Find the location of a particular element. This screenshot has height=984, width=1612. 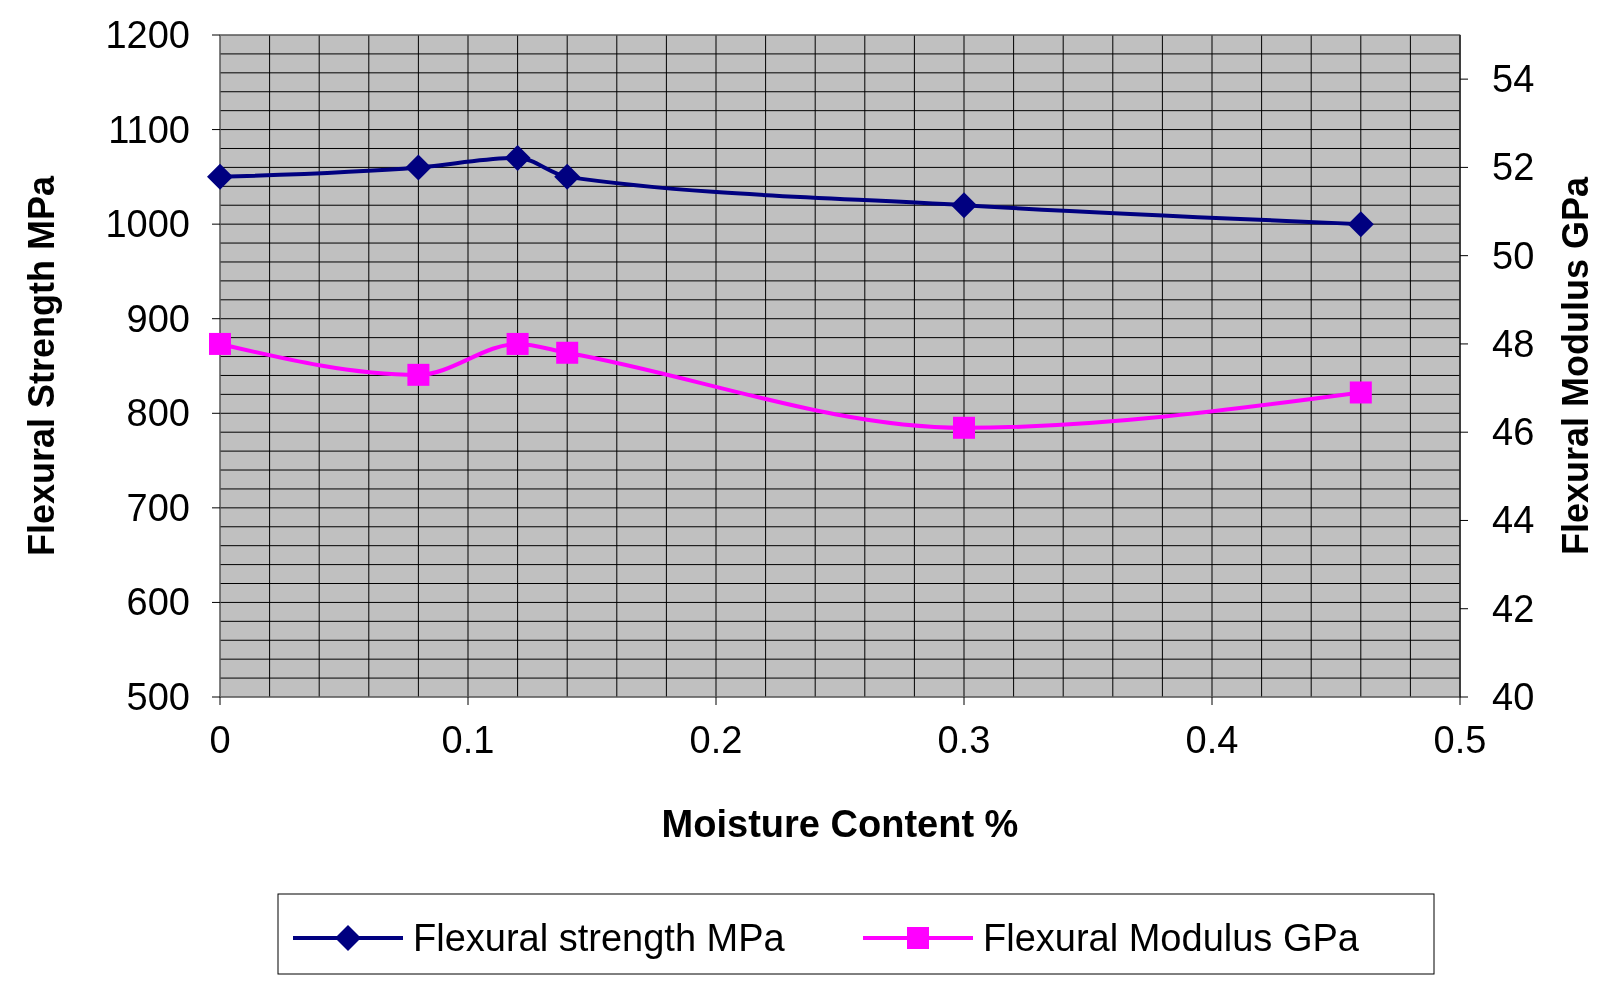

y2-tick-label: 44 is located at coordinates (1513, 520).